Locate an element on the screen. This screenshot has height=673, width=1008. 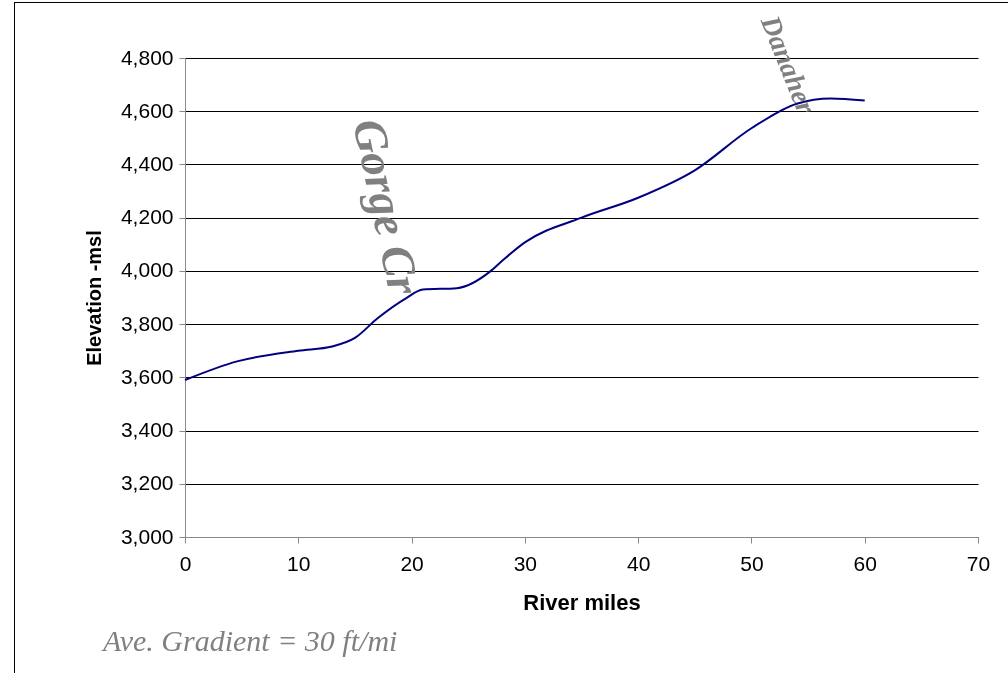
x-tick-label: 40 is located at coordinates (638, 563).